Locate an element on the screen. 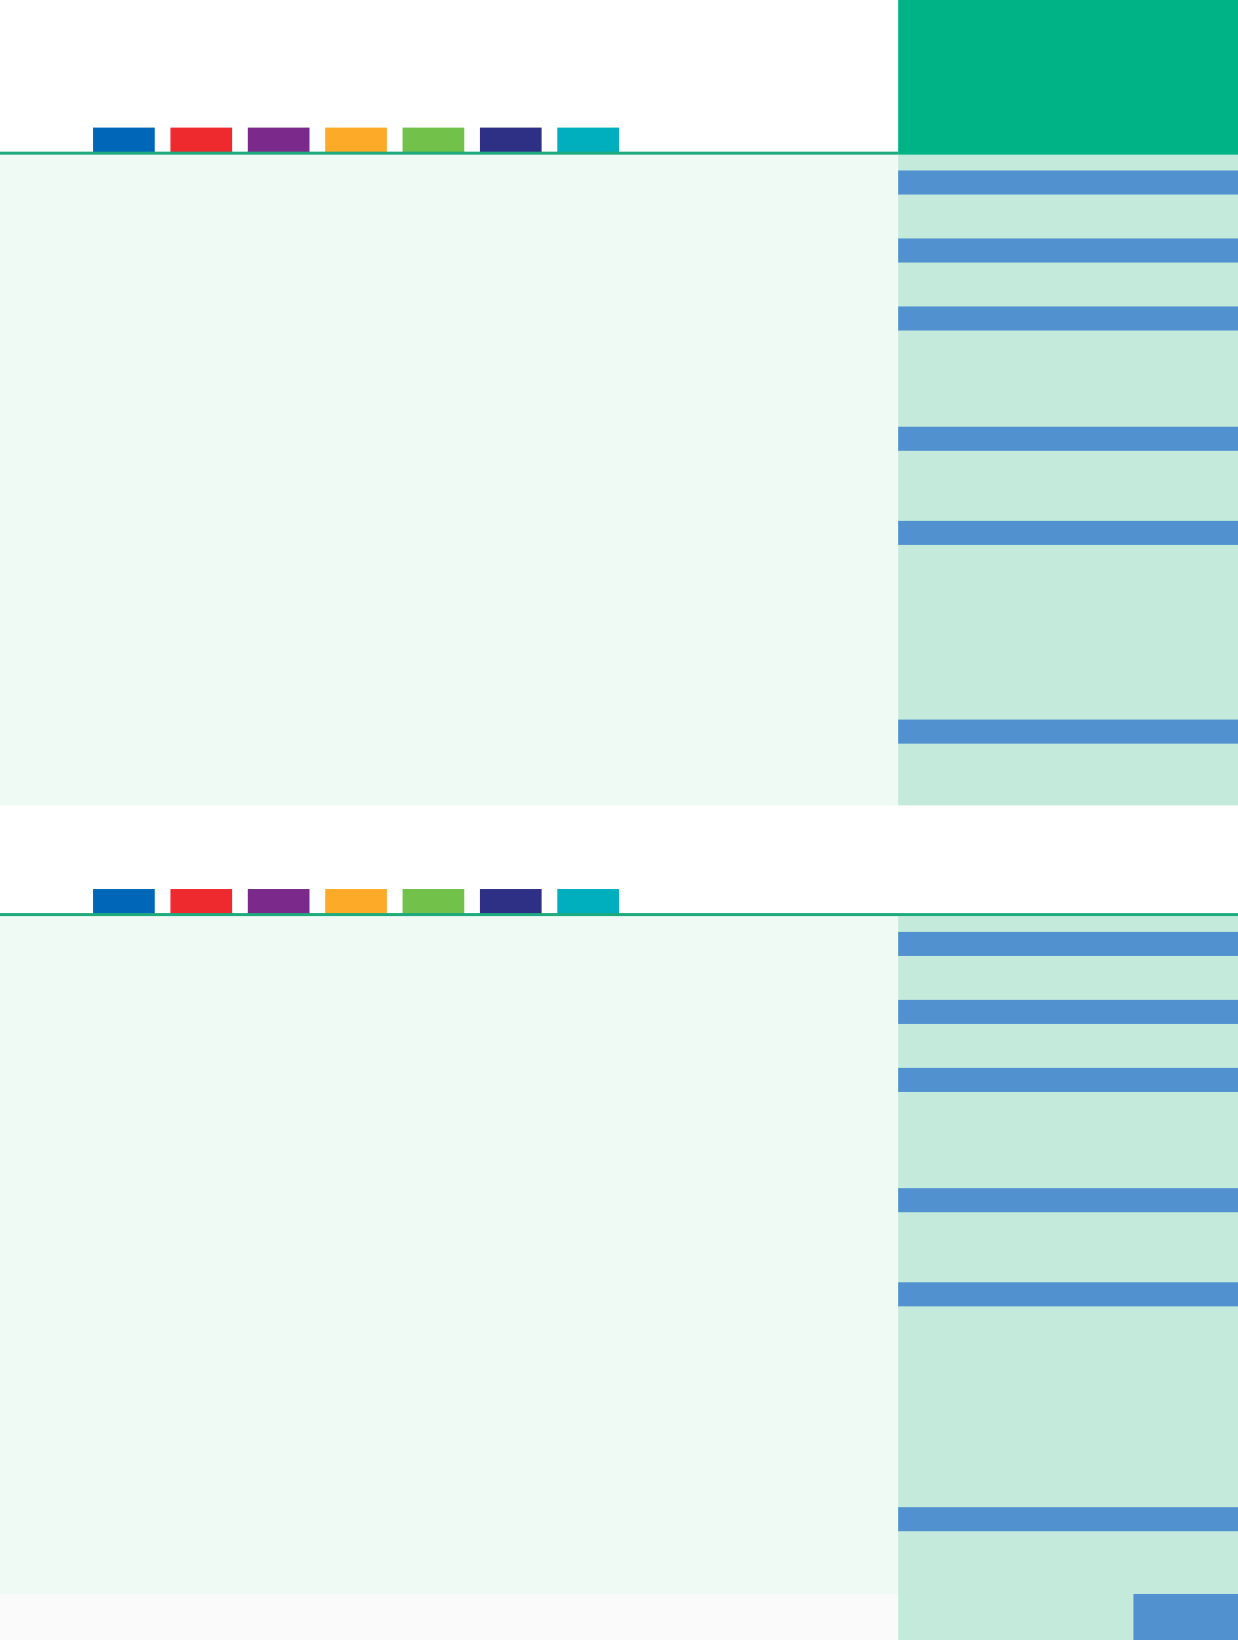 The height and width of the screenshot is (1640, 1238). header-block is located at coordinates (1068, 77).